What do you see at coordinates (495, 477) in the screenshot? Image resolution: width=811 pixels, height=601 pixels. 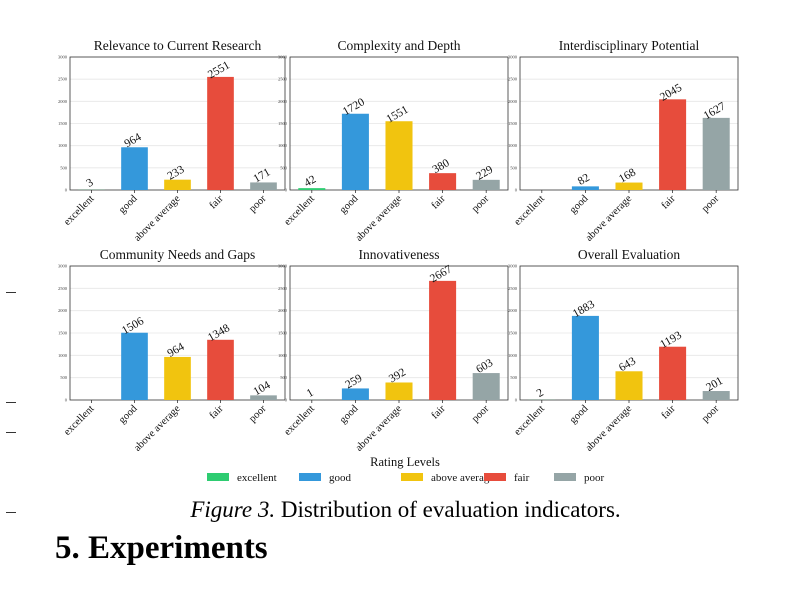 I see `legend-swatch-fair` at bounding box center [495, 477].